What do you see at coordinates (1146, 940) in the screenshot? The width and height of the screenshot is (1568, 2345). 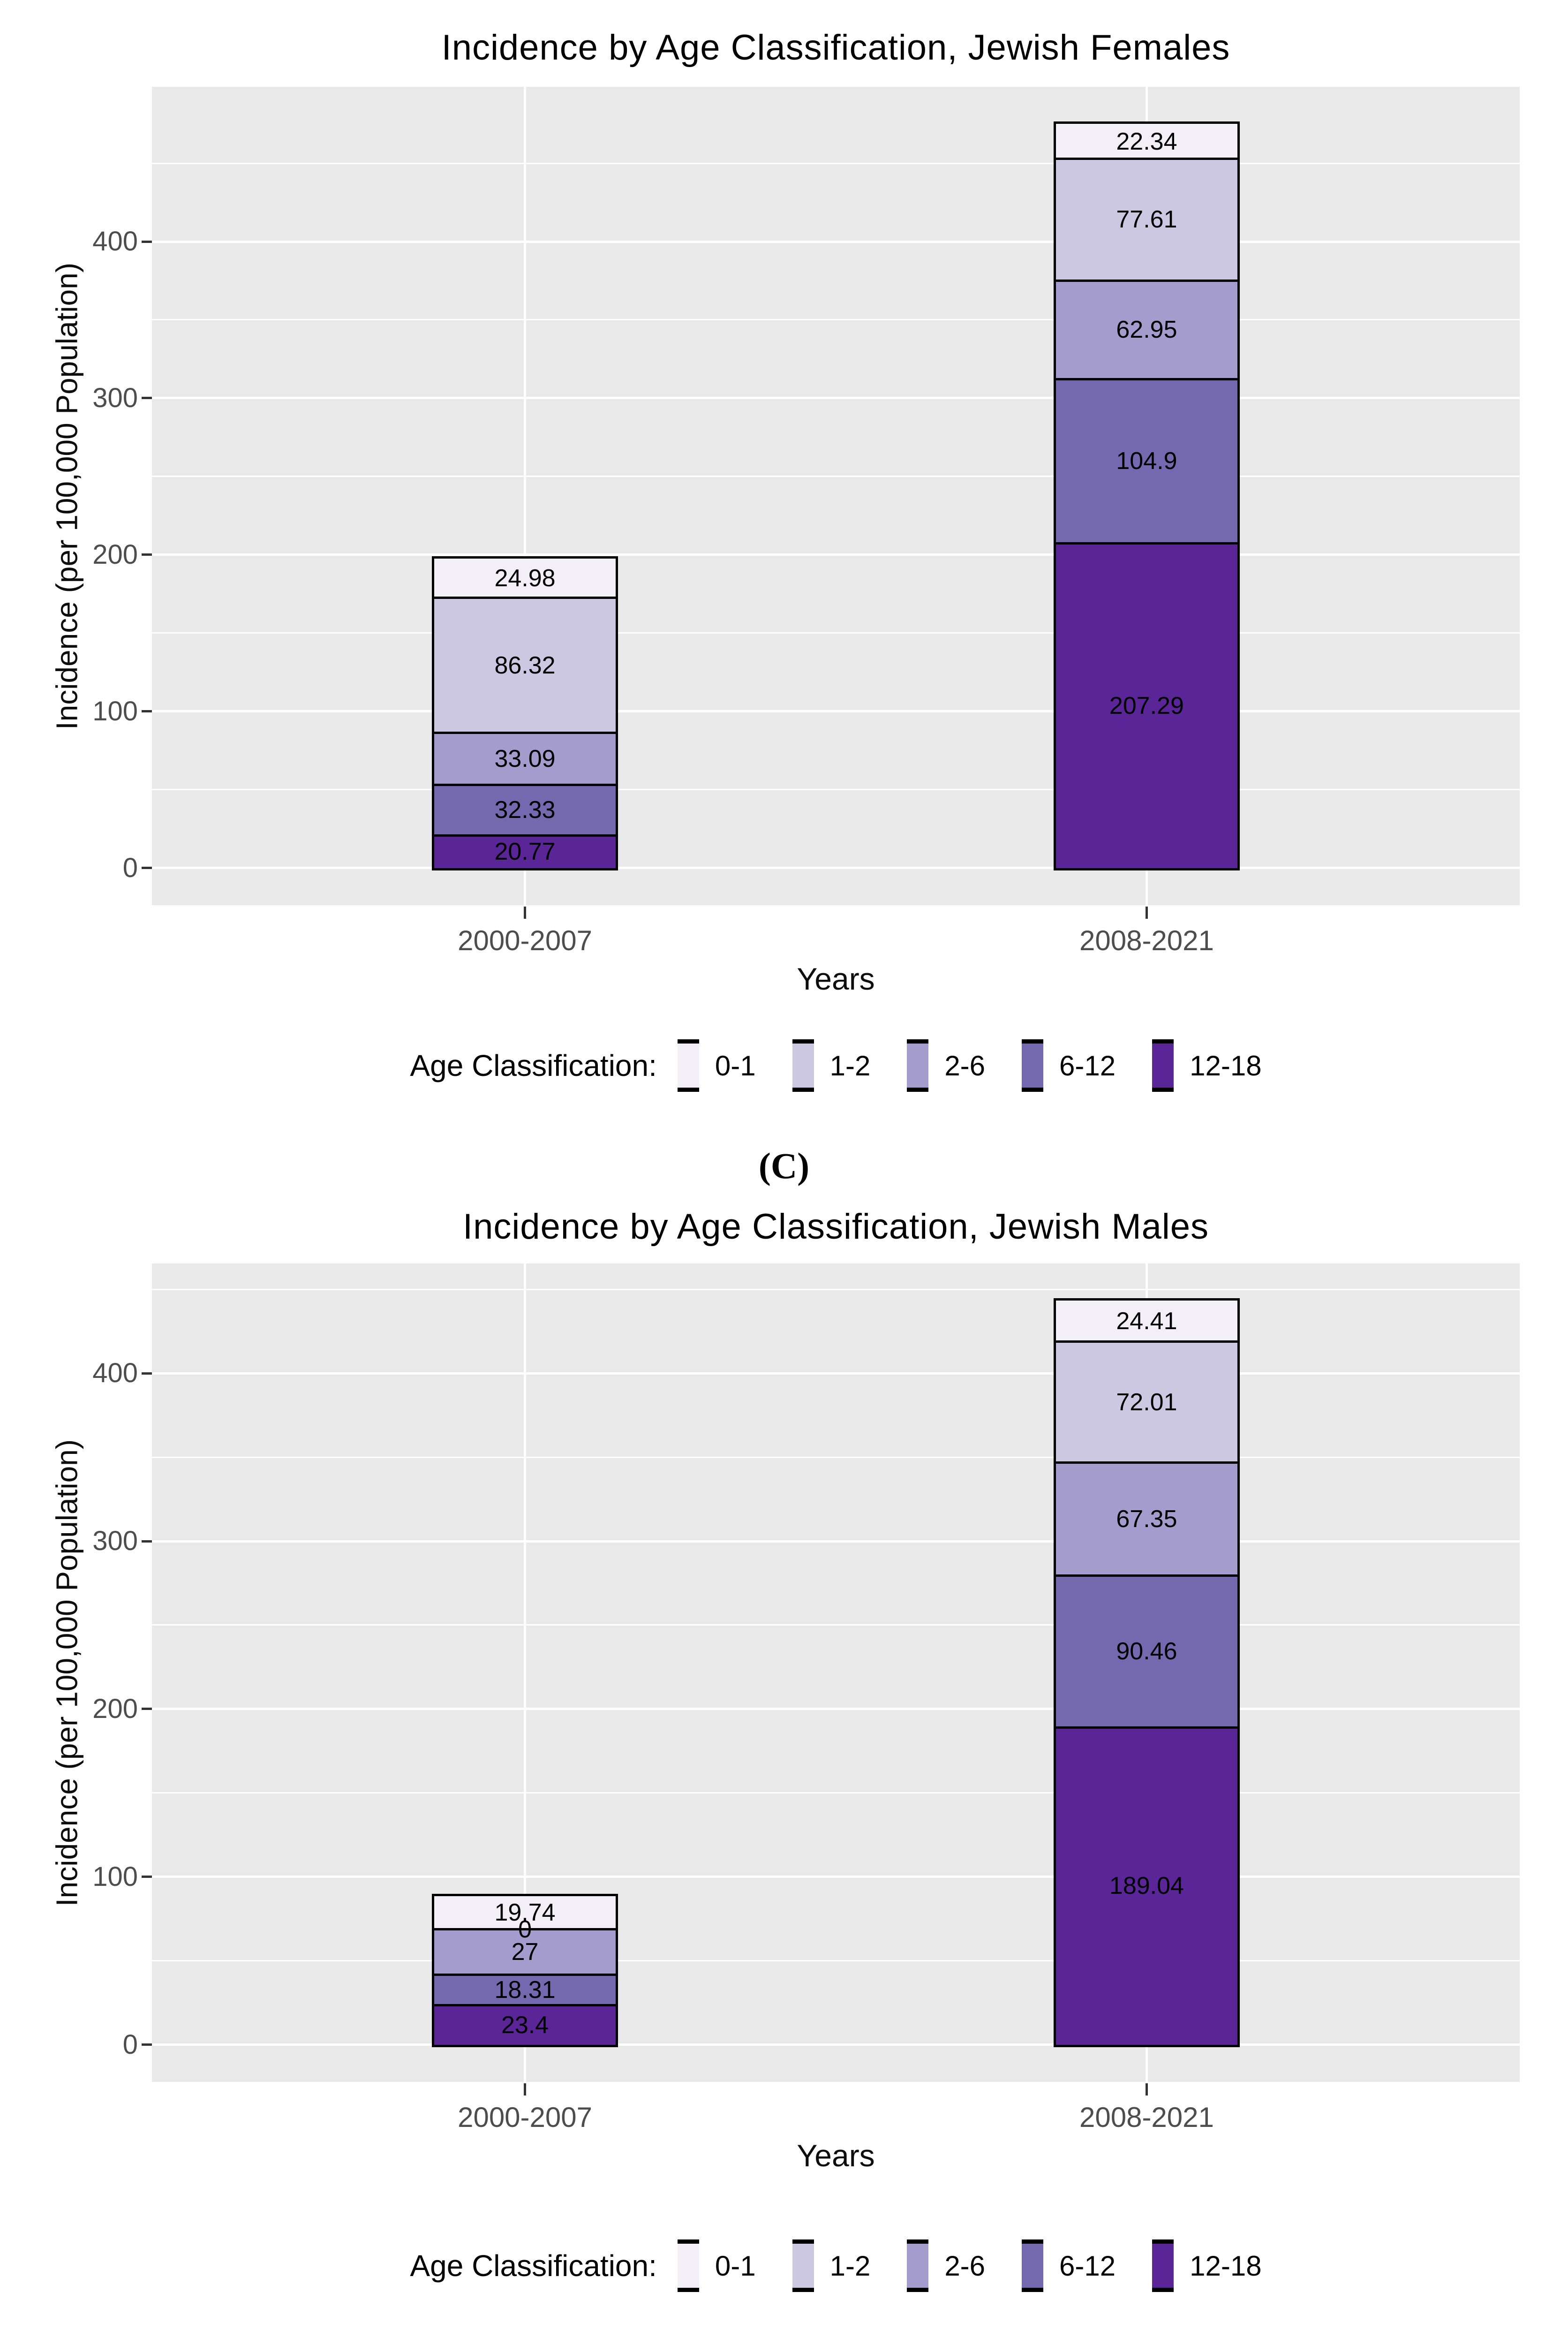 I see `x-tick-label: 2008-2021` at bounding box center [1146, 940].